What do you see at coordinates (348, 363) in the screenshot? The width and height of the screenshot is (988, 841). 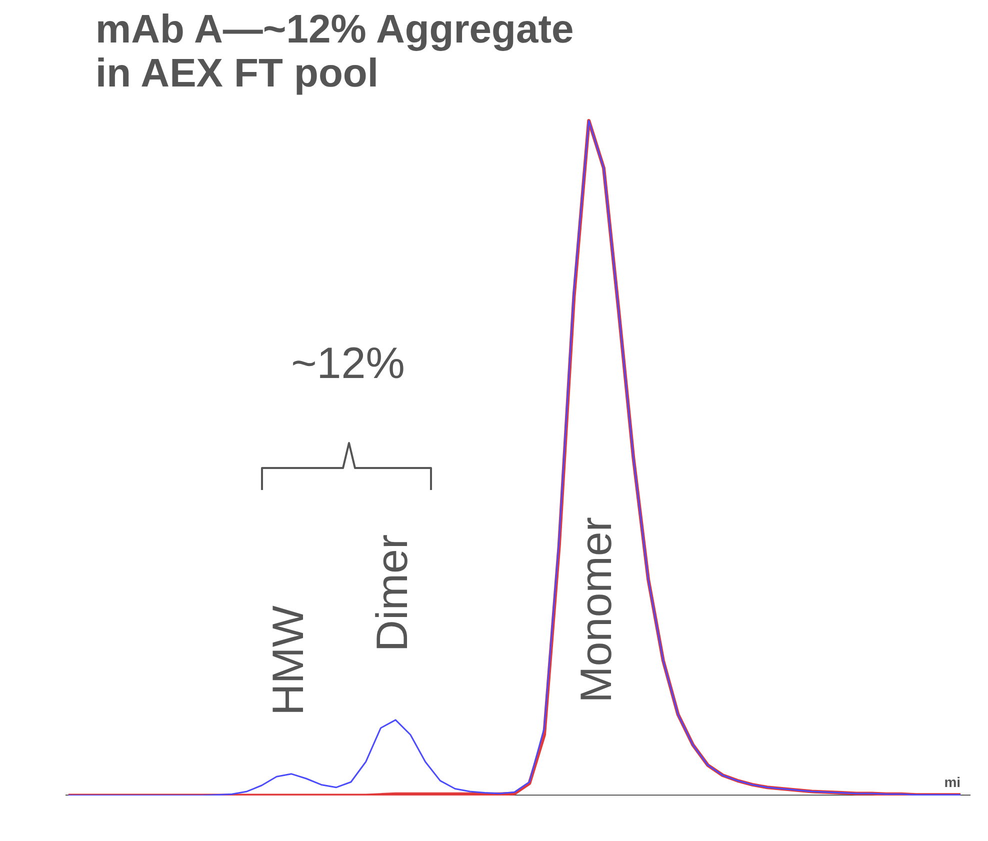 I see `annotation: ~12%` at bounding box center [348, 363].